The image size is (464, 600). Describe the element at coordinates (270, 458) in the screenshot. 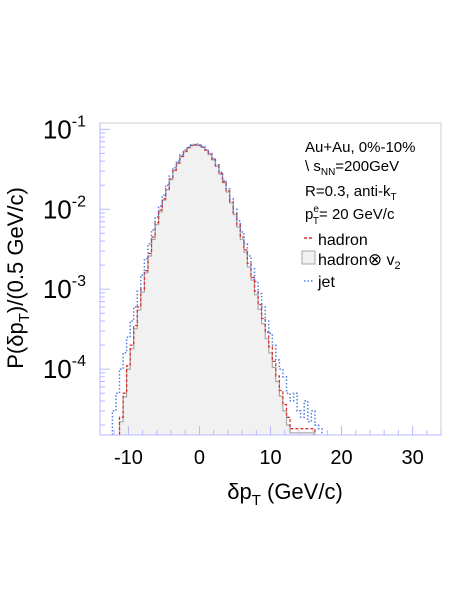

I see `x-tick-label: 10` at that location.